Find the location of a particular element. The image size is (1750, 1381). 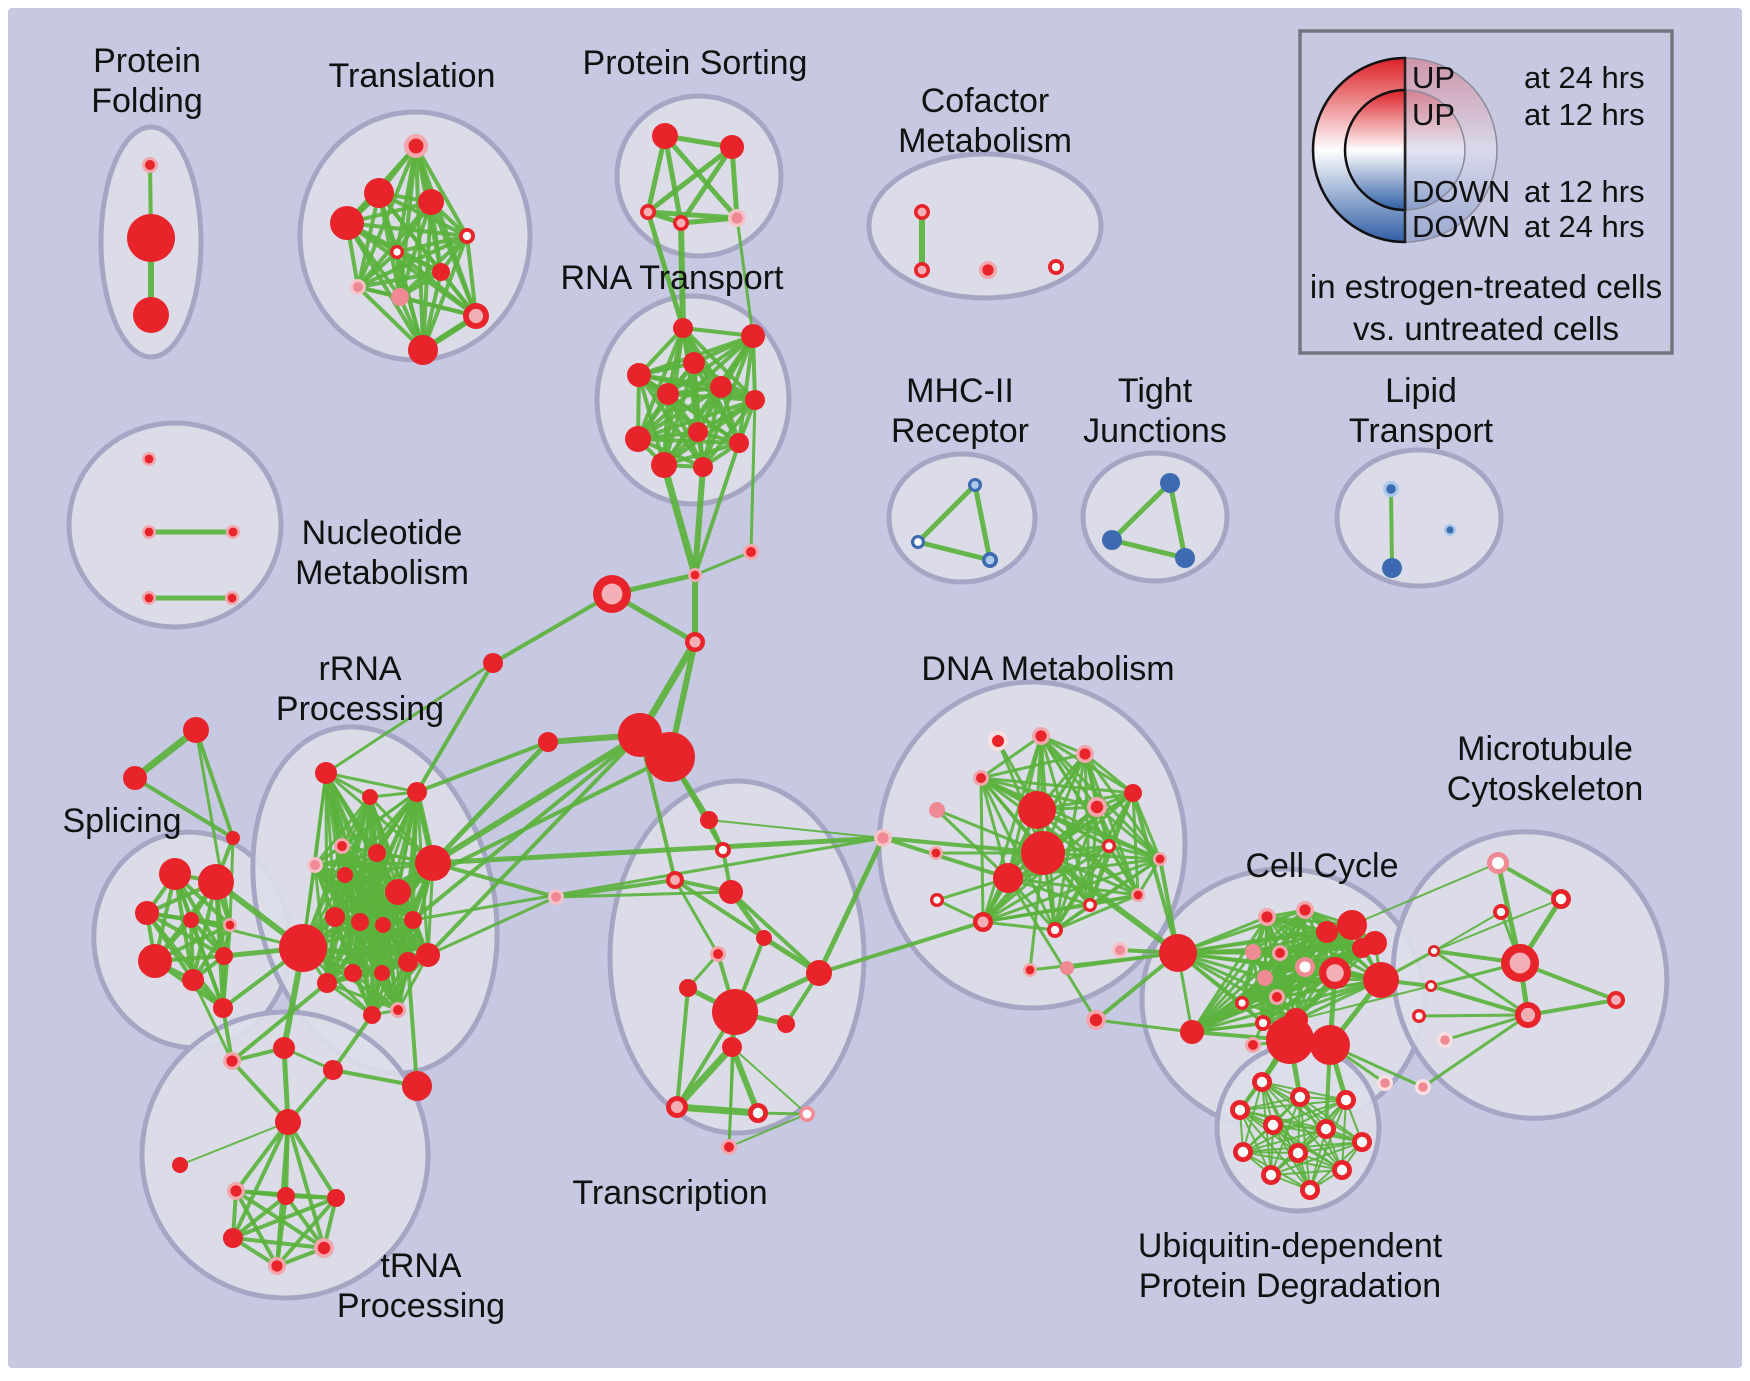

edge-d12-d19 is located at coordinates (1135, 844).